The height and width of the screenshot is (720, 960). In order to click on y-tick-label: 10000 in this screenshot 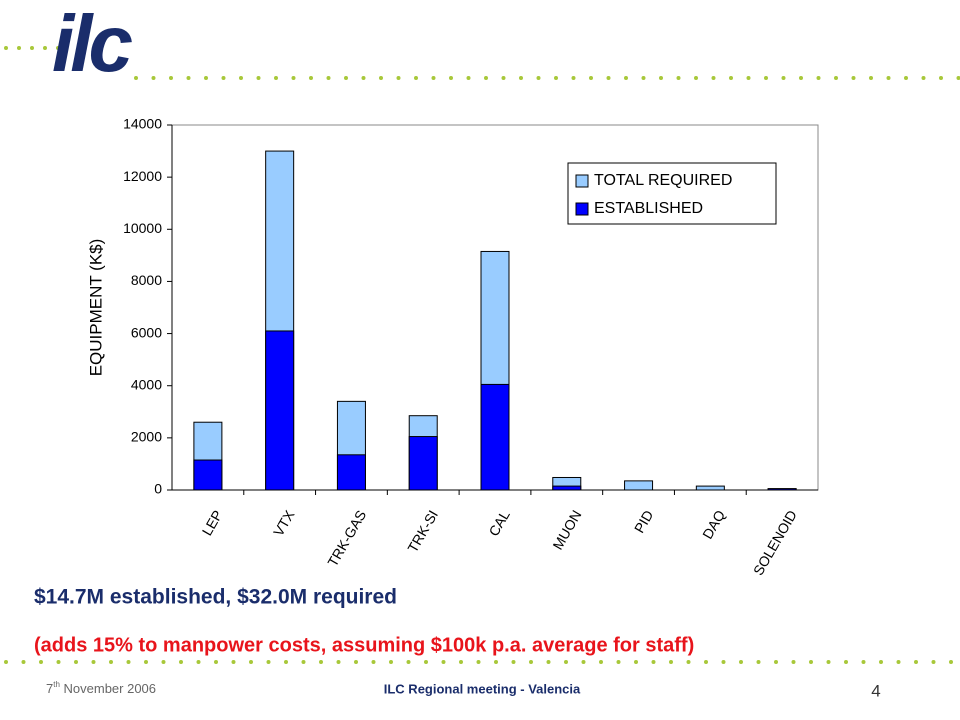, I will do `click(142, 228)`.